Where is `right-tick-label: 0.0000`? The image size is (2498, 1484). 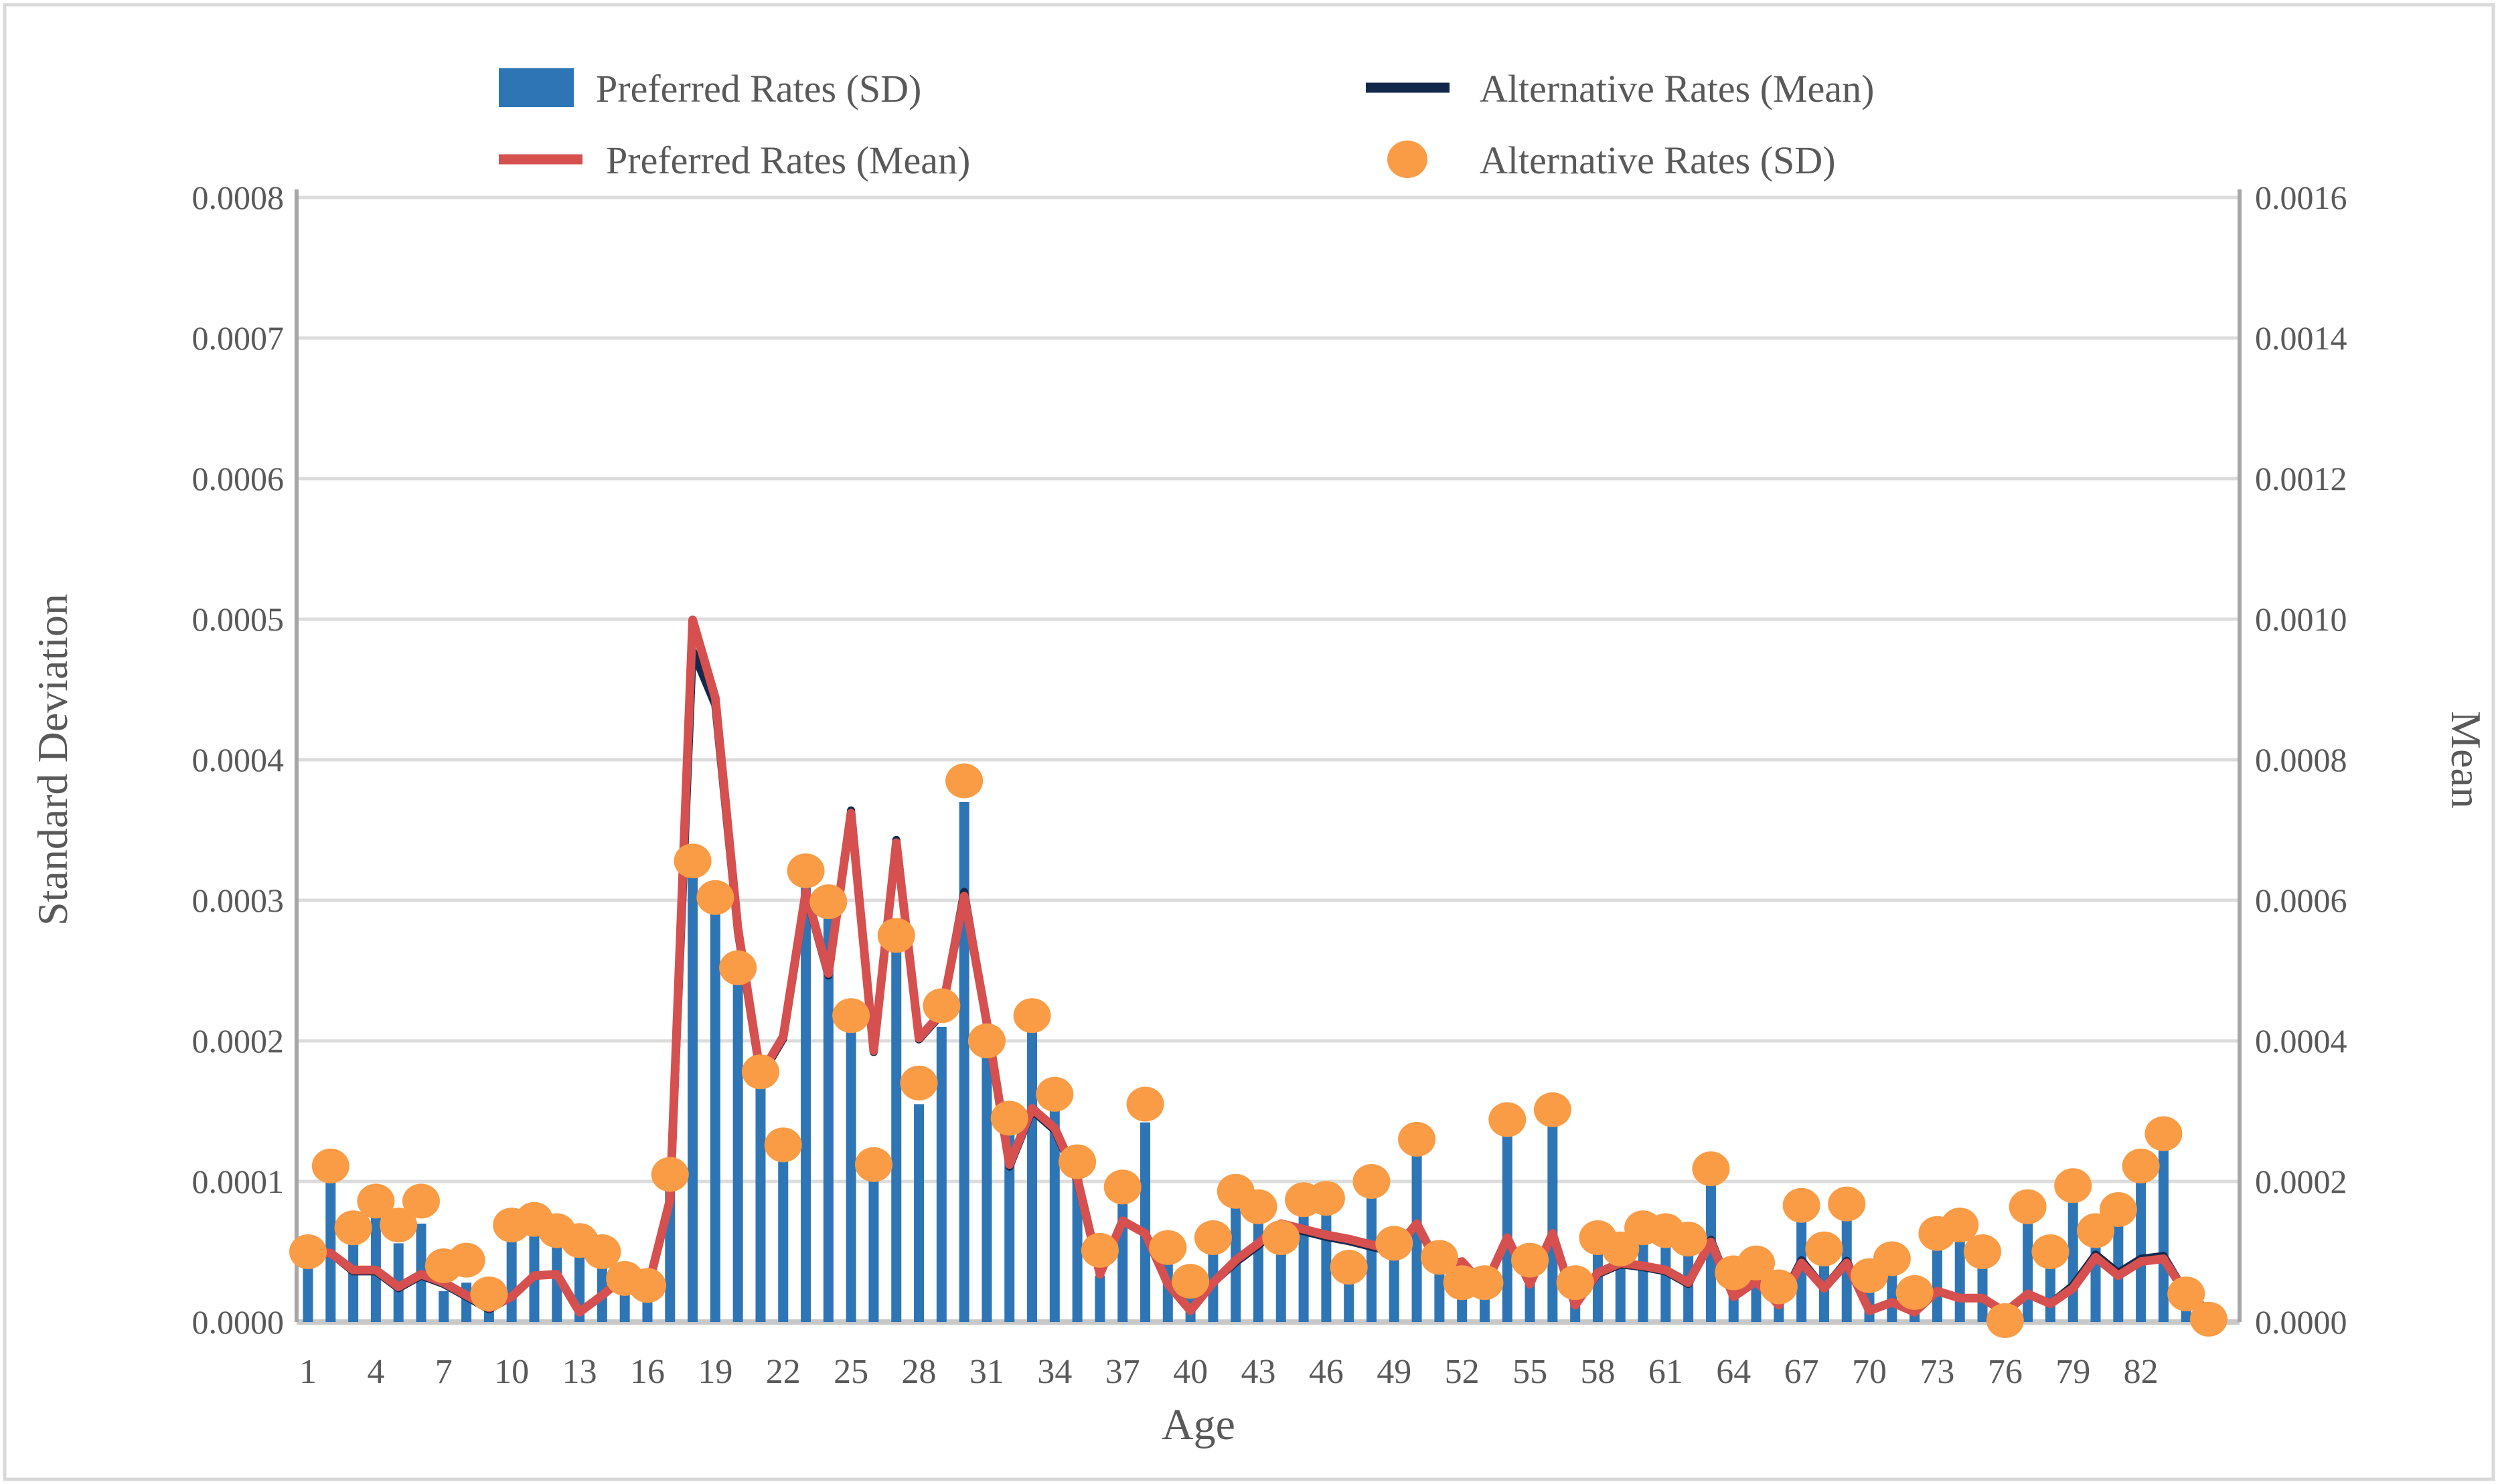 right-tick-label: 0.0000 is located at coordinates (2301, 1322).